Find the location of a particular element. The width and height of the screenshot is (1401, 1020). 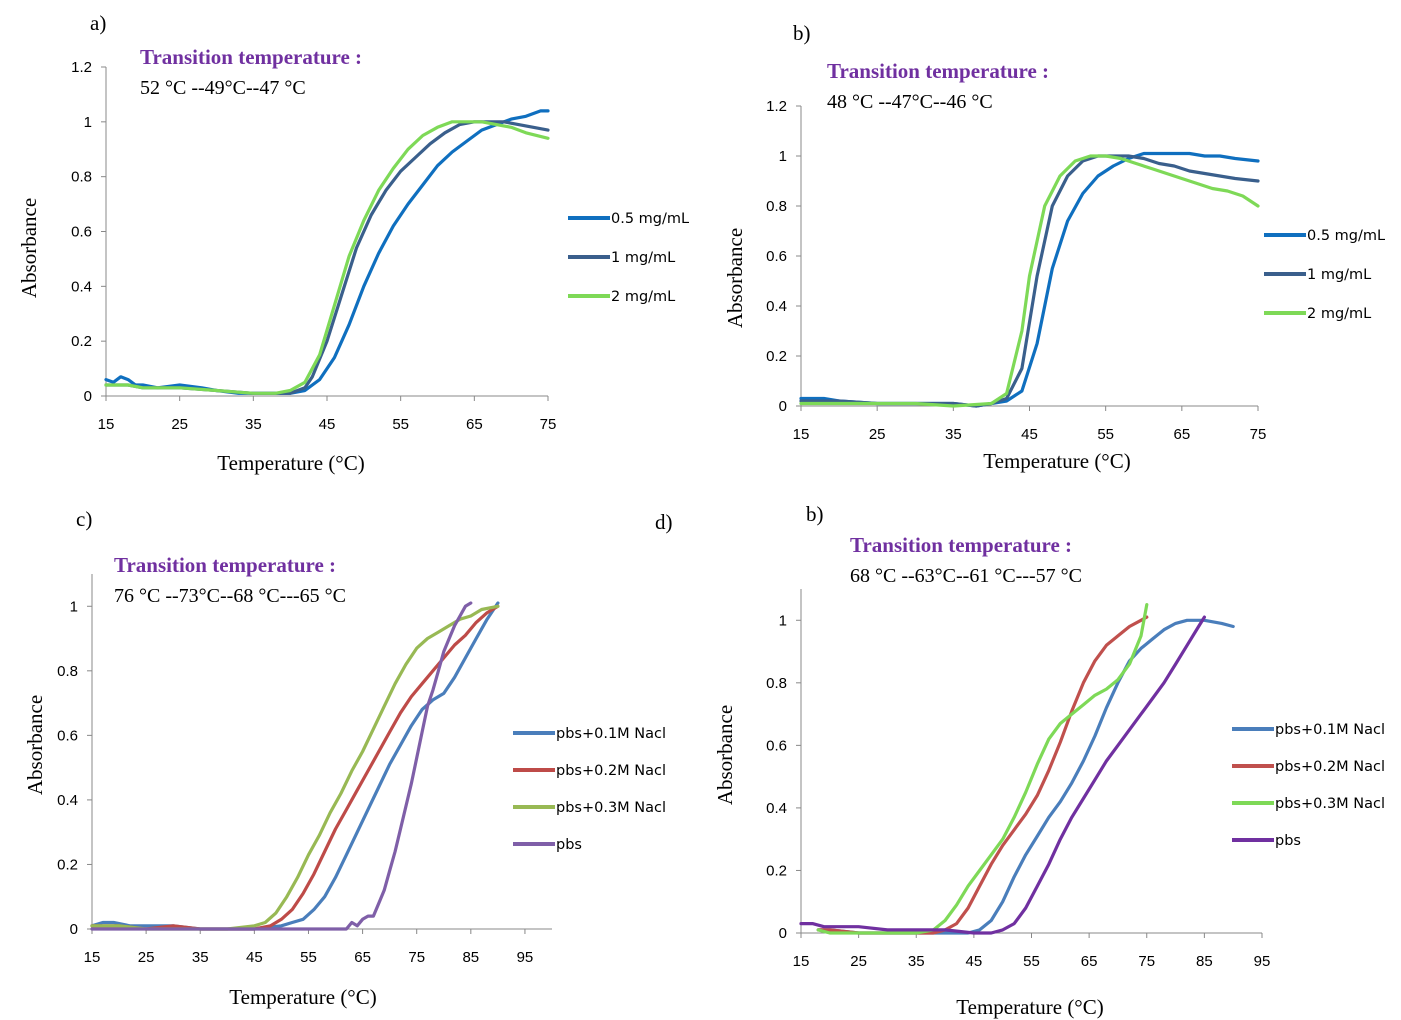

panel-label: d) is located at coordinates (664, 522).